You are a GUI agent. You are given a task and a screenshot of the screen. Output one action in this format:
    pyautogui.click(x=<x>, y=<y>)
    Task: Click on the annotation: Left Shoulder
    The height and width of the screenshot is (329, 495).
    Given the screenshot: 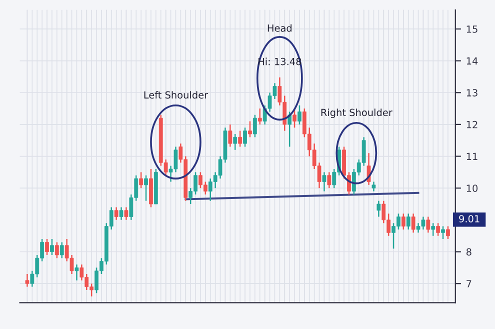 What is the action you would take?
    pyautogui.click(x=176, y=95)
    